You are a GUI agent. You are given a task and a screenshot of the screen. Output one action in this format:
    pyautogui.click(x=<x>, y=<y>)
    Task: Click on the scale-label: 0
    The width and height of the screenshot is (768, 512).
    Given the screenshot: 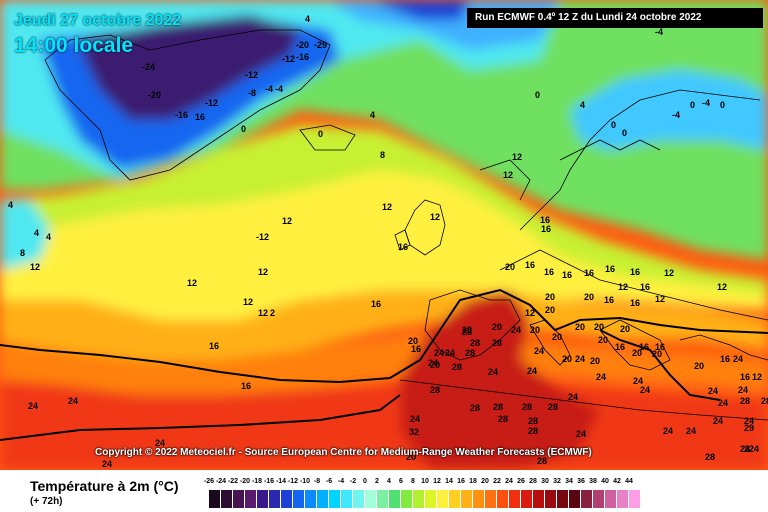 What is the action you would take?
    pyautogui.click(x=365, y=481)
    